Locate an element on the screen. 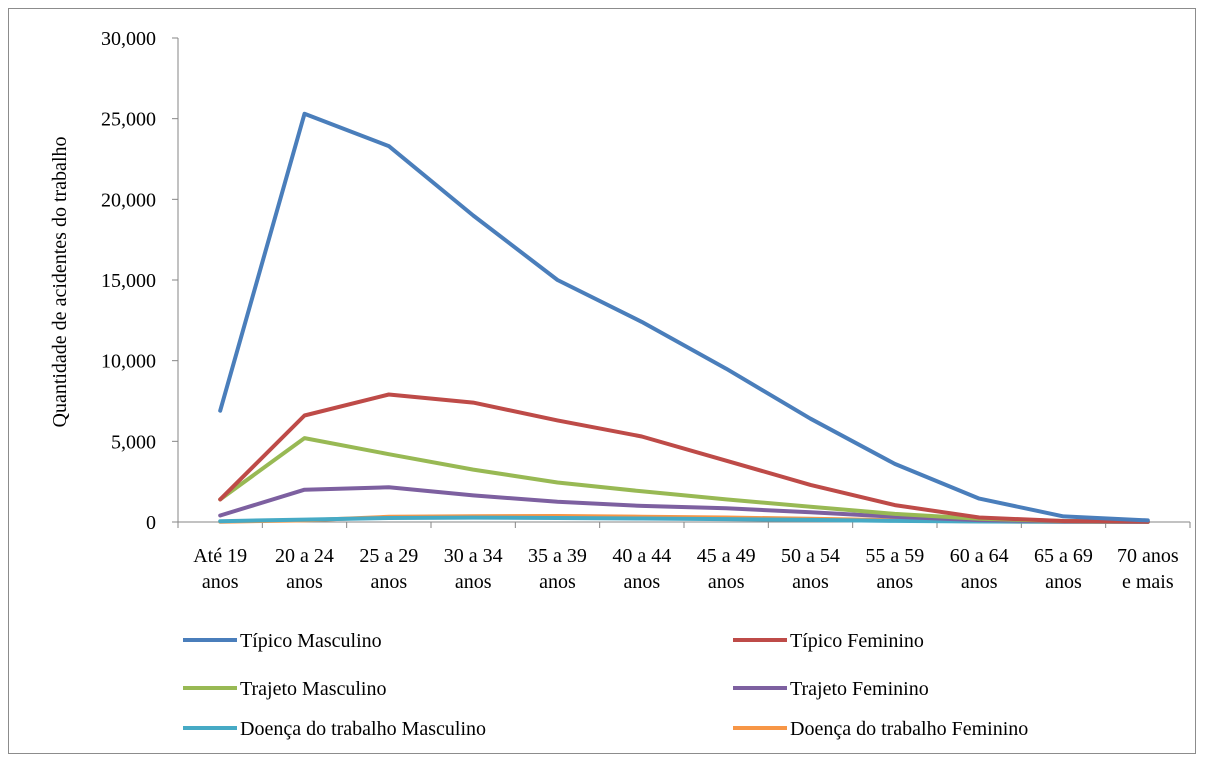  legend-item: Trajeto Feminino is located at coordinates (831, 689).